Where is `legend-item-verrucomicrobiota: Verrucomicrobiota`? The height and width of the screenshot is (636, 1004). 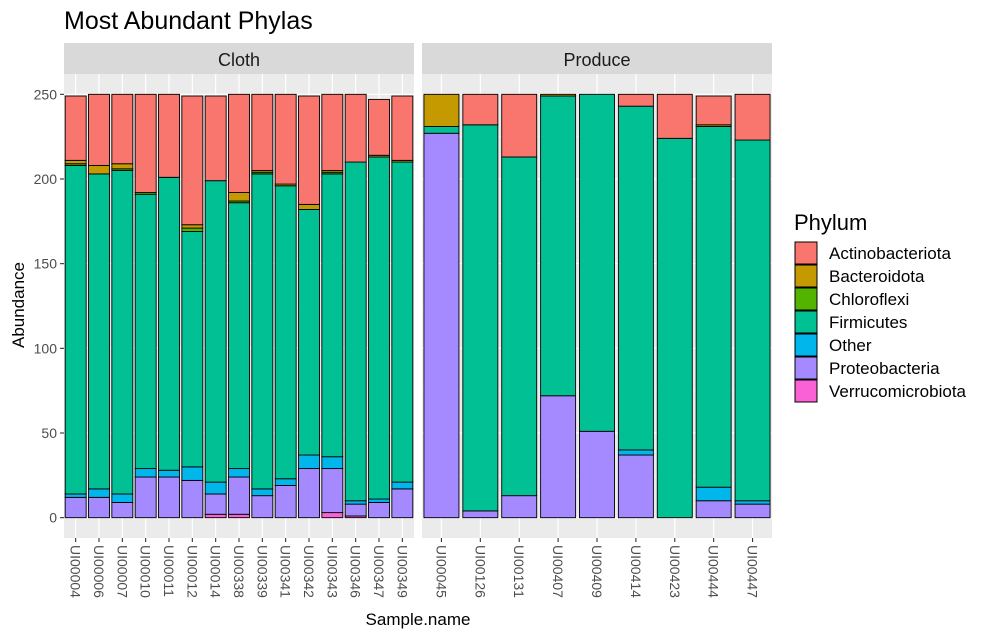
legend-item-verrucomicrobiota: Verrucomicrobiota is located at coordinates (880, 391).